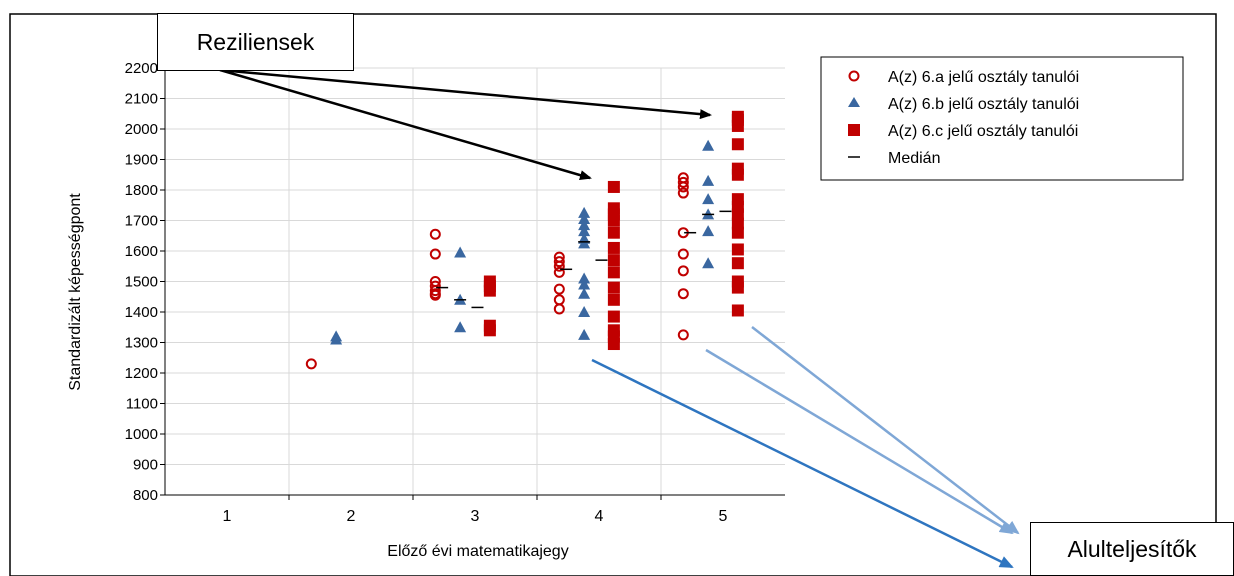 Image resolution: width=1234 pixels, height=576 pixels. What do you see at coordinates (914, 158) in the screenshot?
I see `legend-label-median: Medián` at bounding box center [914, 158].